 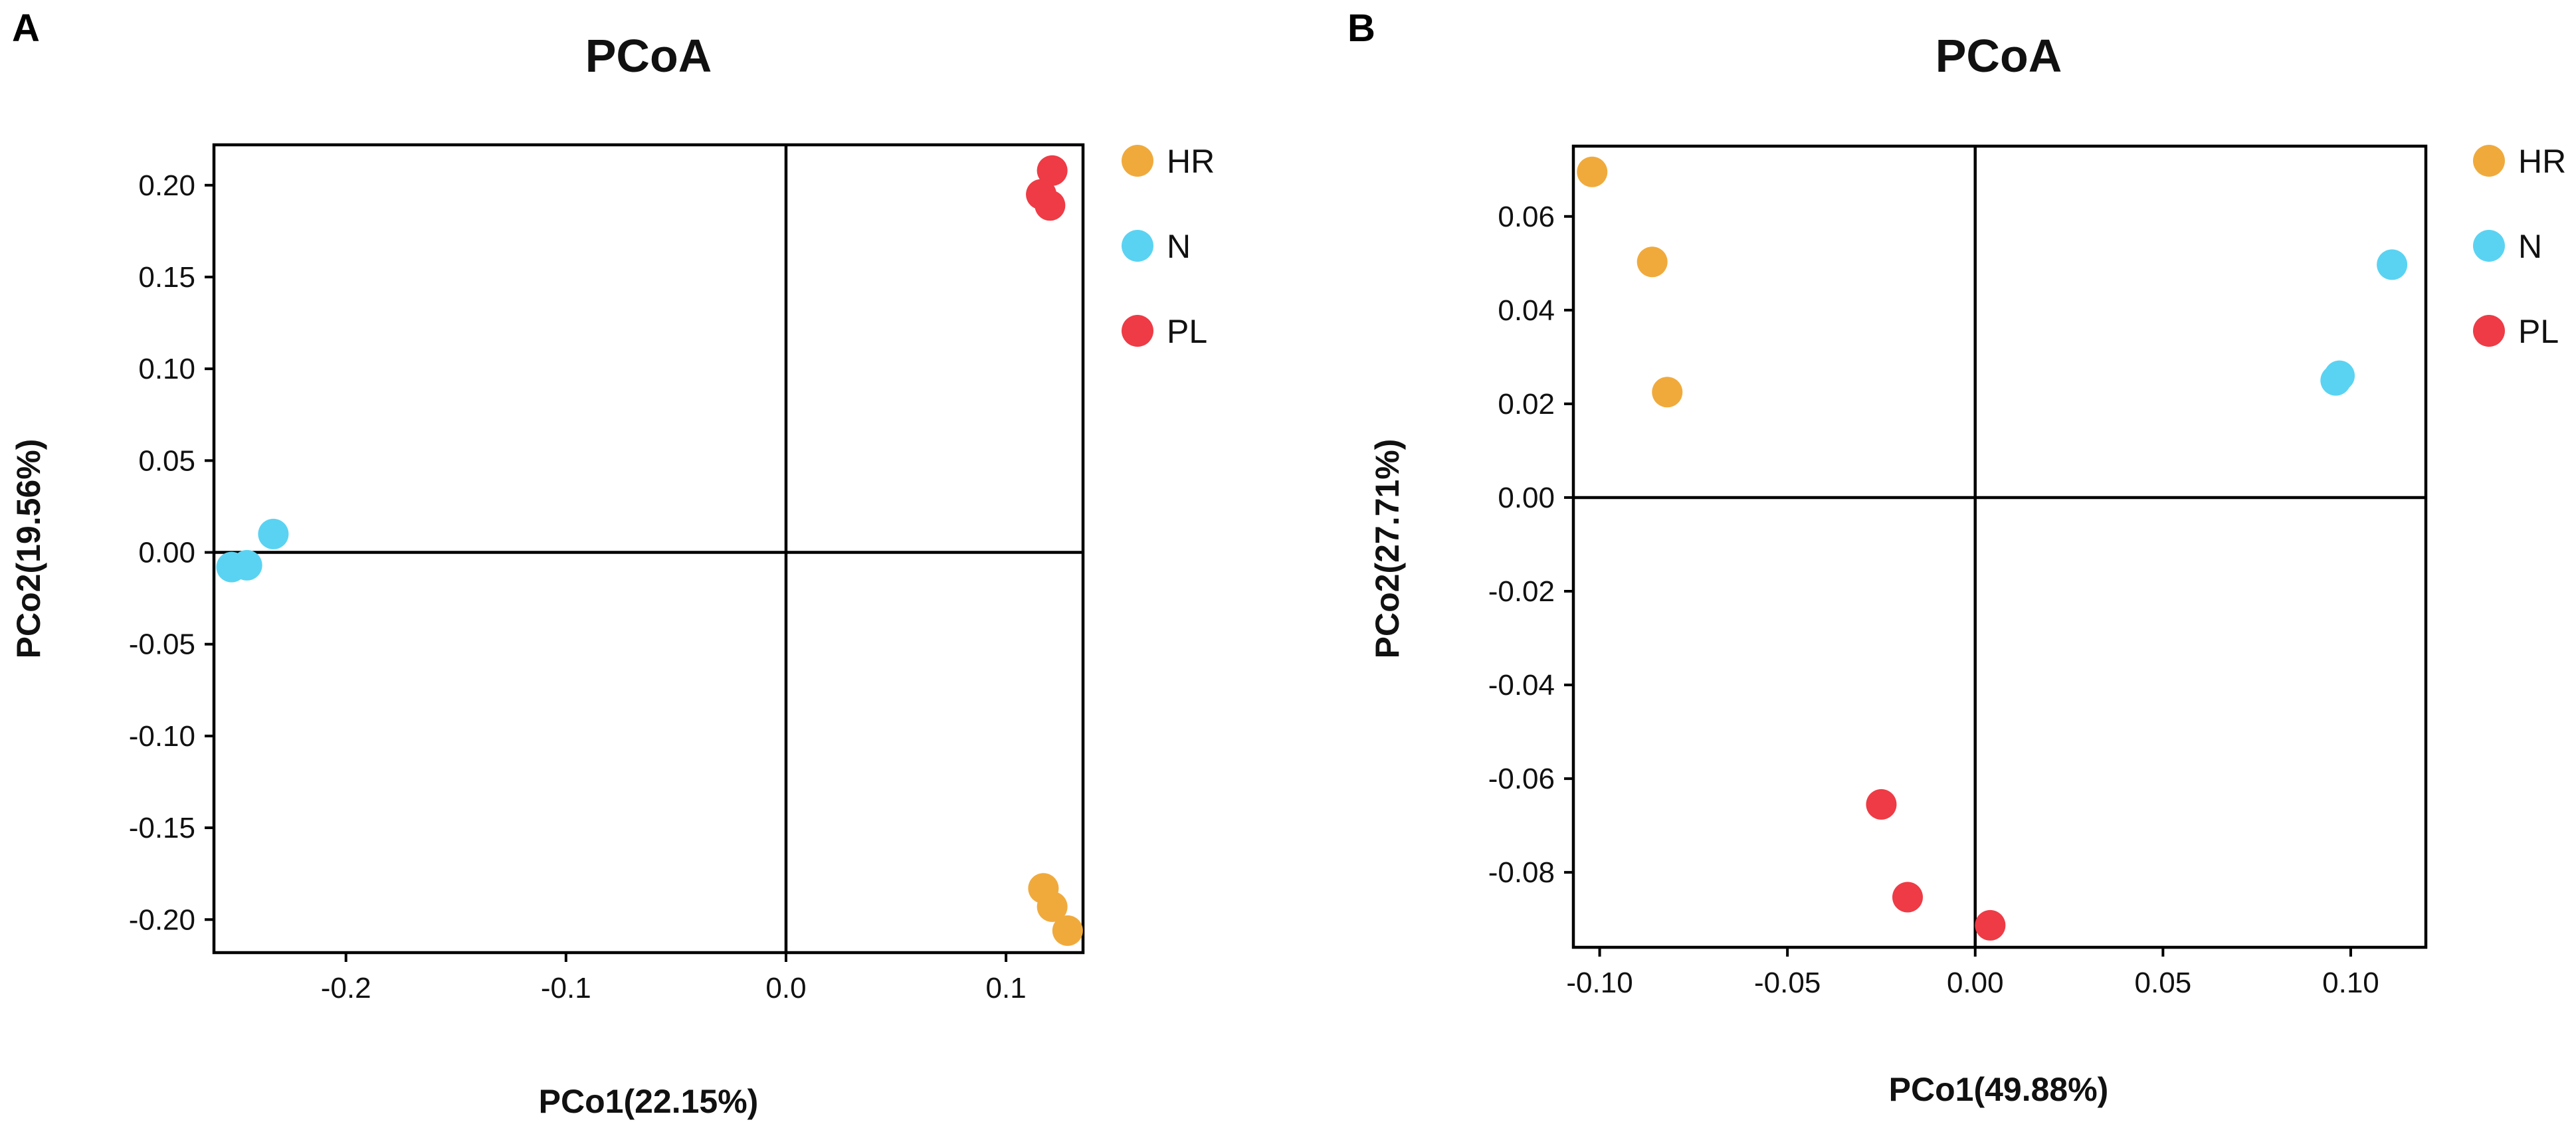 What do you see at coordinates (2163, 983) in the screenshot?
I see `x-tick-label: 0.05` at bounding box center [2163, 983].